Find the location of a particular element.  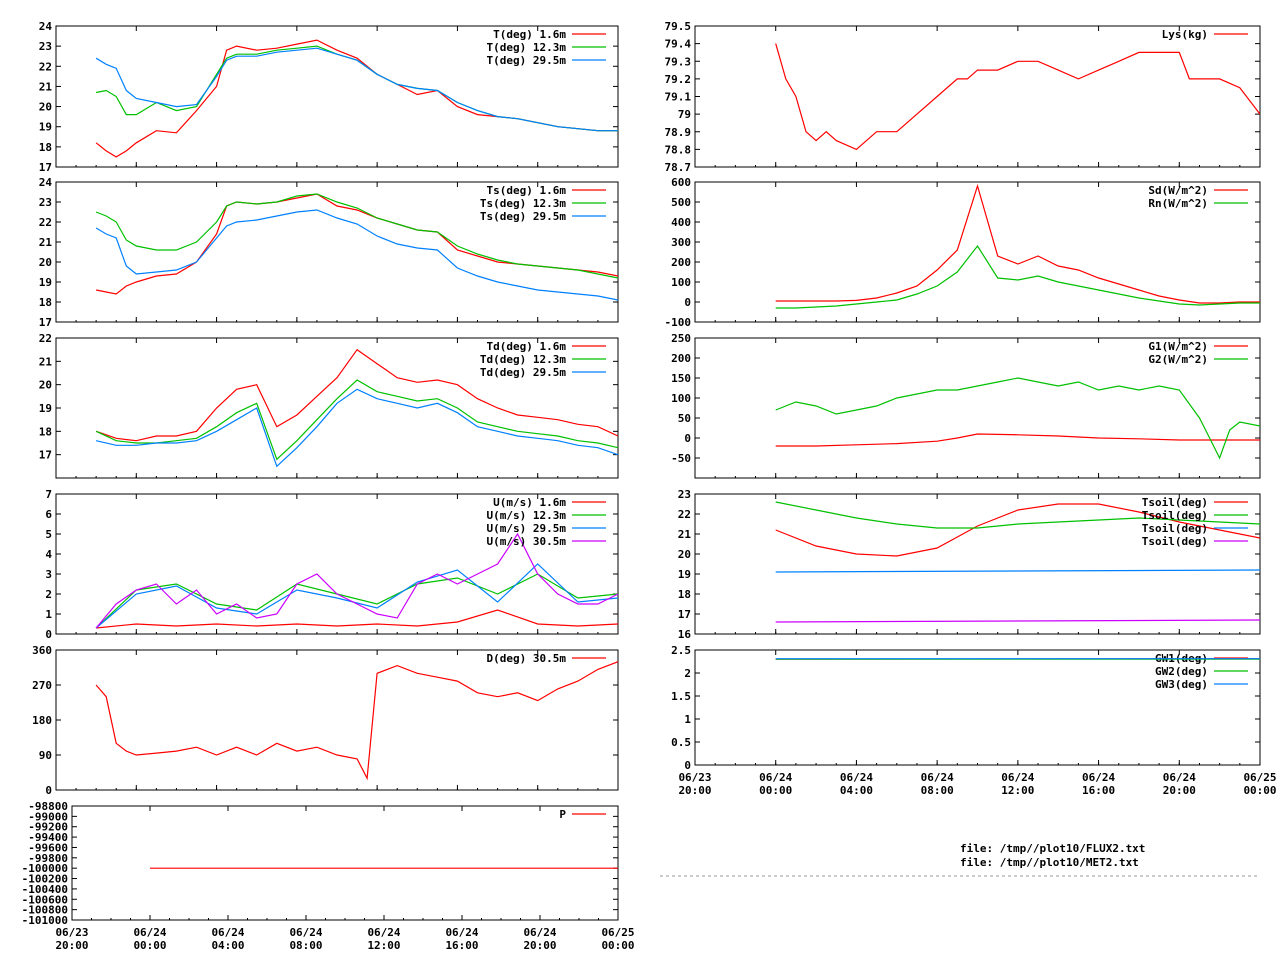

y-tick-label: -99800 is located at coordinates (48, 858).